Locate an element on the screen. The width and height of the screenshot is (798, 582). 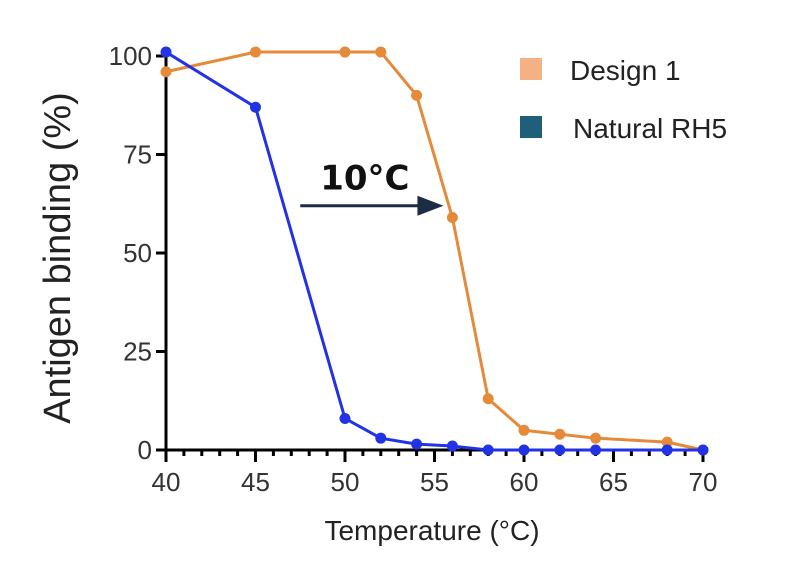
legend-item-1: Natural RH5 is located at coordinates (623, 128).